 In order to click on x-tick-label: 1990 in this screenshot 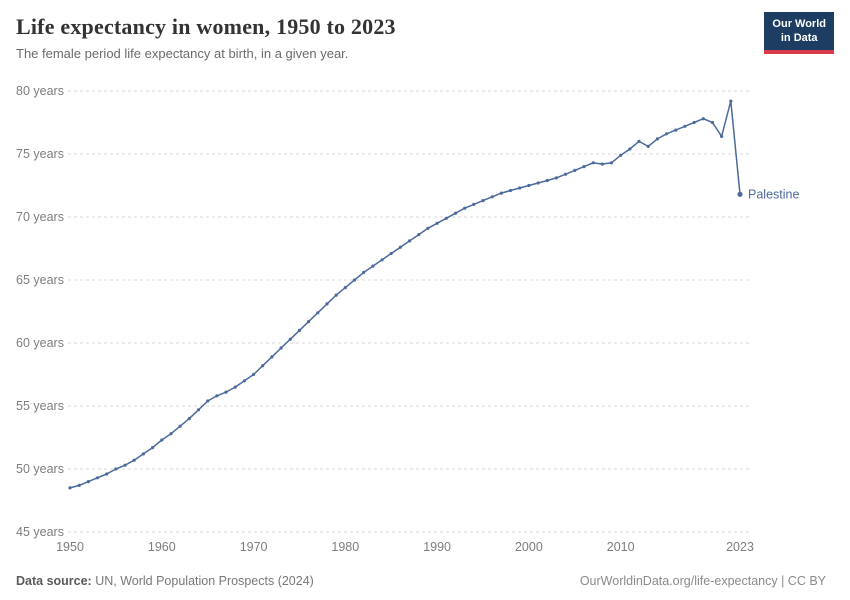, I will do `click(437, 547)`.